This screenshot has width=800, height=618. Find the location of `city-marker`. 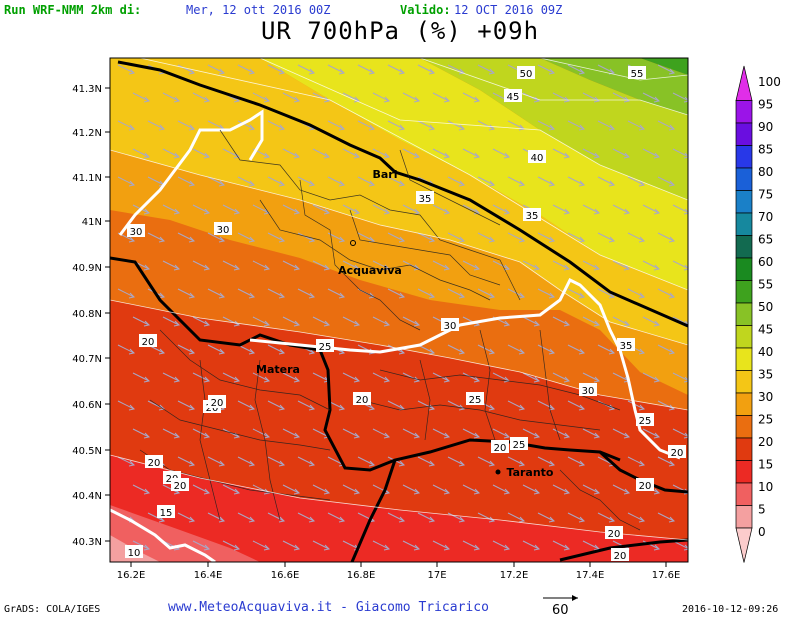

city-marker is located at coordinates (353, 243).